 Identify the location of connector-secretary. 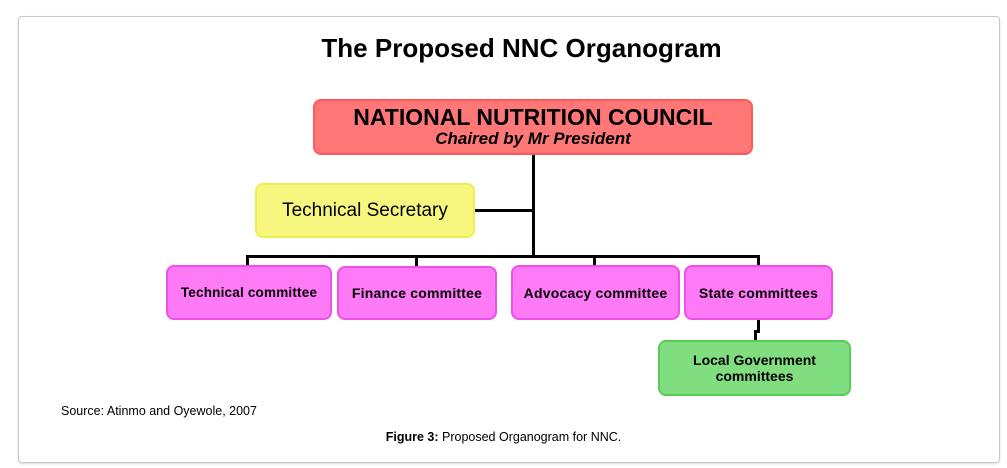
(504, 210).